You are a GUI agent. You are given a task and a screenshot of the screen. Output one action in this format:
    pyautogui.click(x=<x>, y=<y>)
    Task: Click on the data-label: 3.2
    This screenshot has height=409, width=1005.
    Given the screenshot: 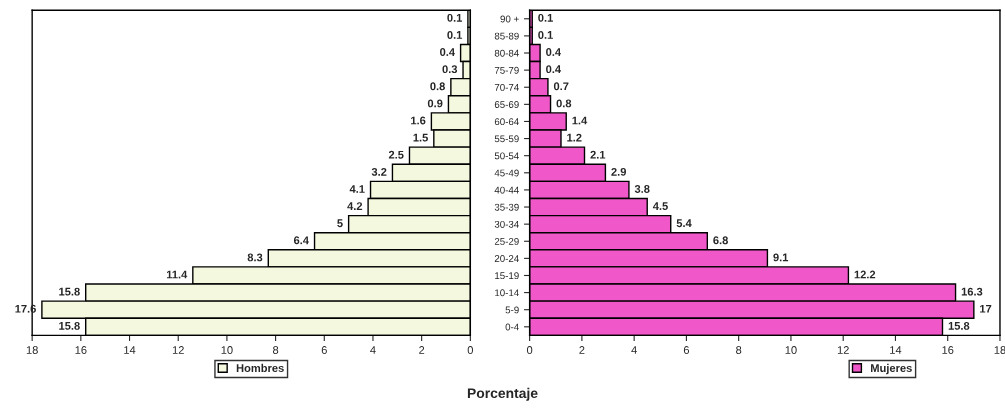 What is the action you would take?
    pyautogui.click(x=379, y=171)
    